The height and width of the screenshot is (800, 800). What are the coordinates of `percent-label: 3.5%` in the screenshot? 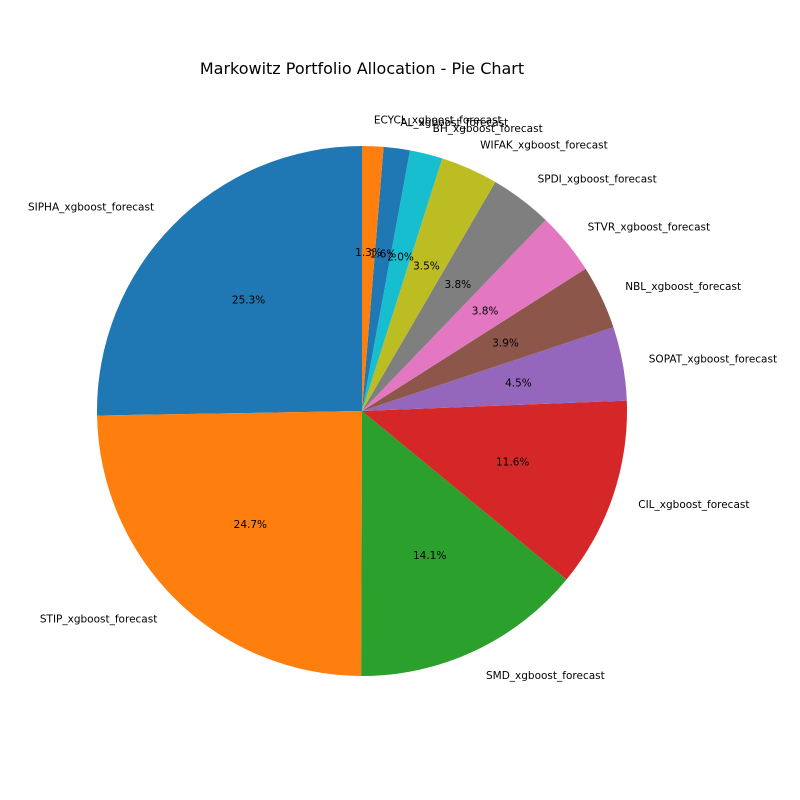 It's located at (426, 267).